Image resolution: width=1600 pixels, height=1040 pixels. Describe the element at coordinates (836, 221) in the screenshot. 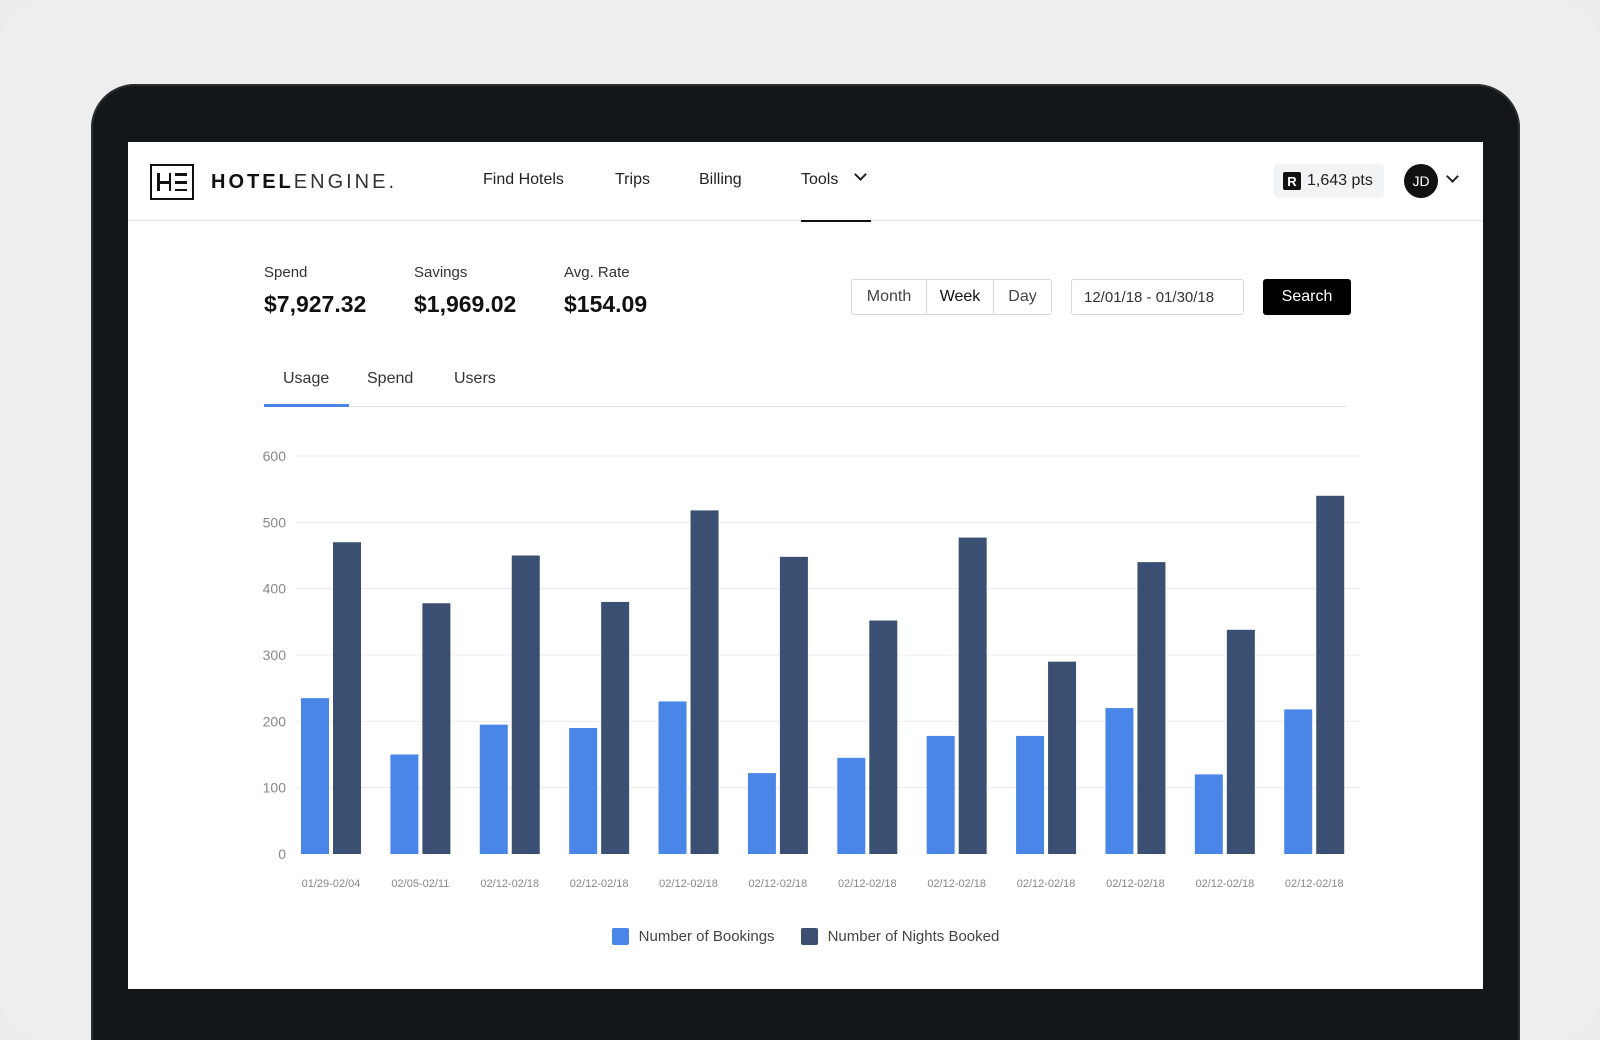

I see `nav-active-indicator` at that location.